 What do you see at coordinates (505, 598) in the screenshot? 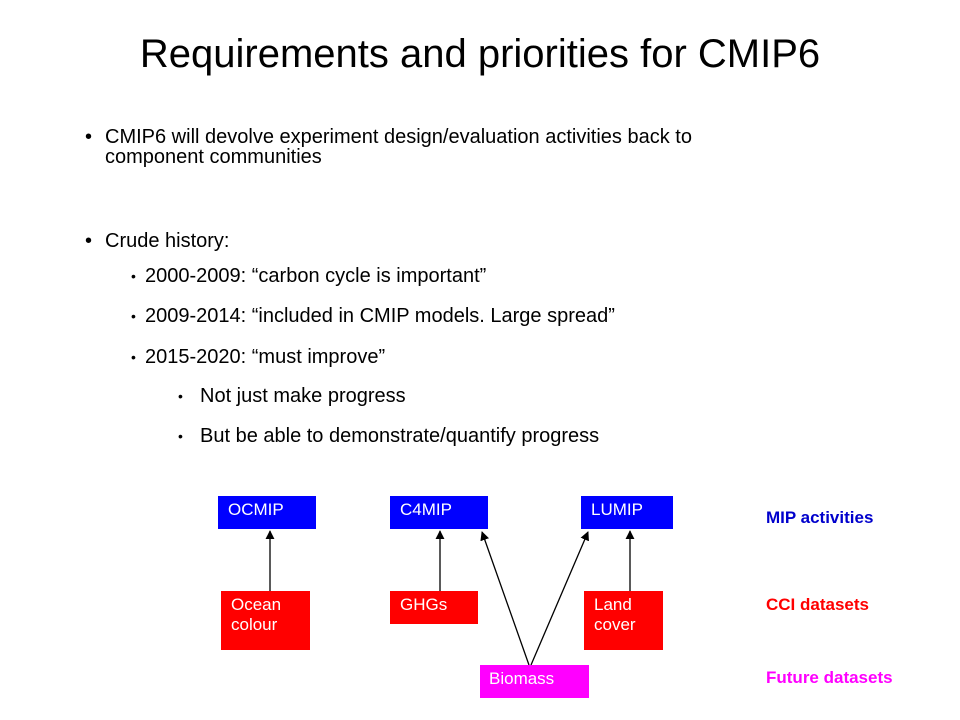
I see `arrow-biomass-to-c4mip` at bounding box center [505, 598].